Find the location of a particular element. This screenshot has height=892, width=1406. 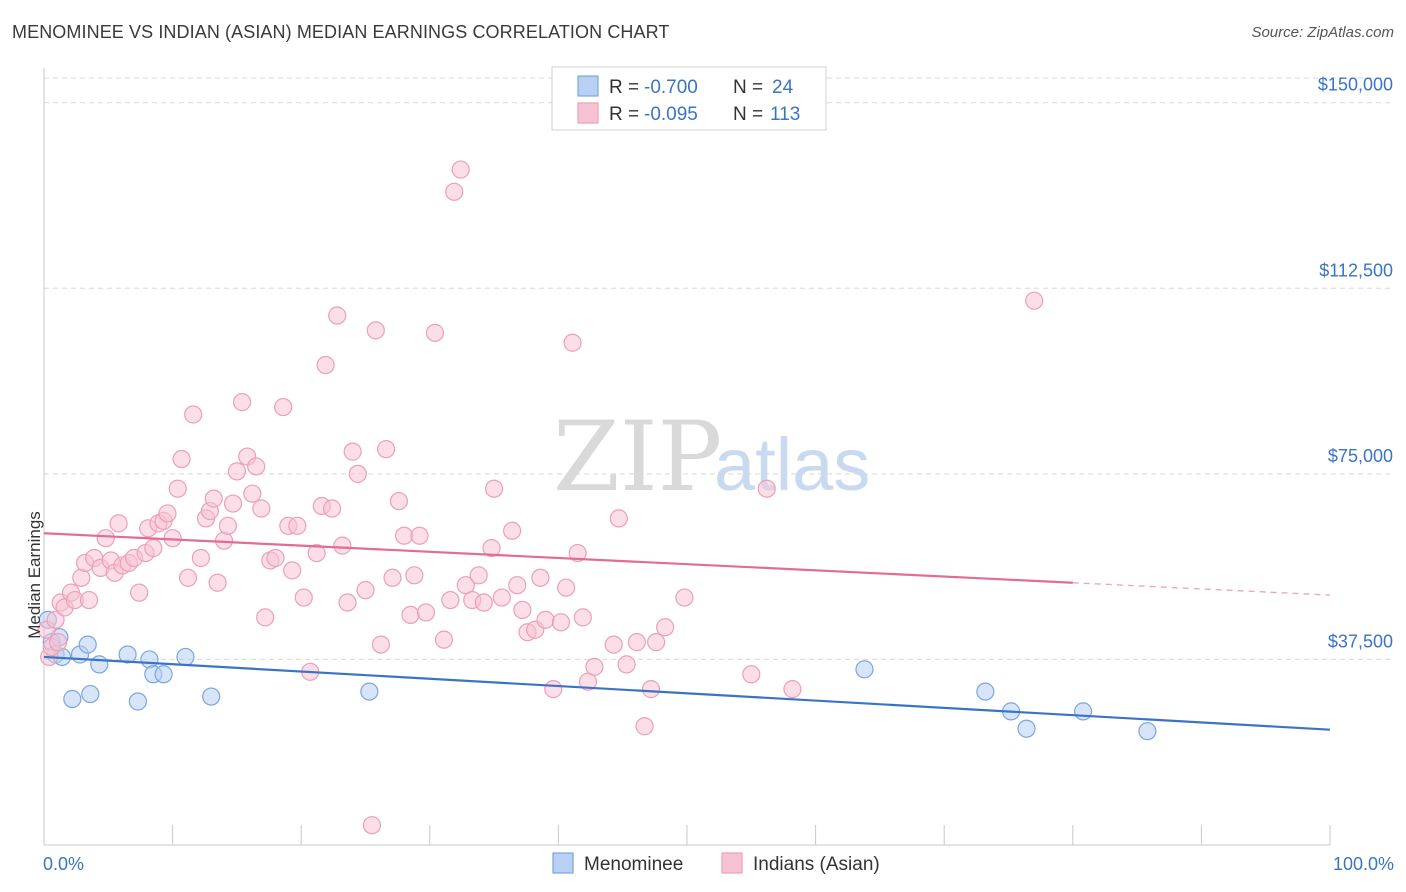

trend-line-indians-asian is located at coordinates (558, 558).